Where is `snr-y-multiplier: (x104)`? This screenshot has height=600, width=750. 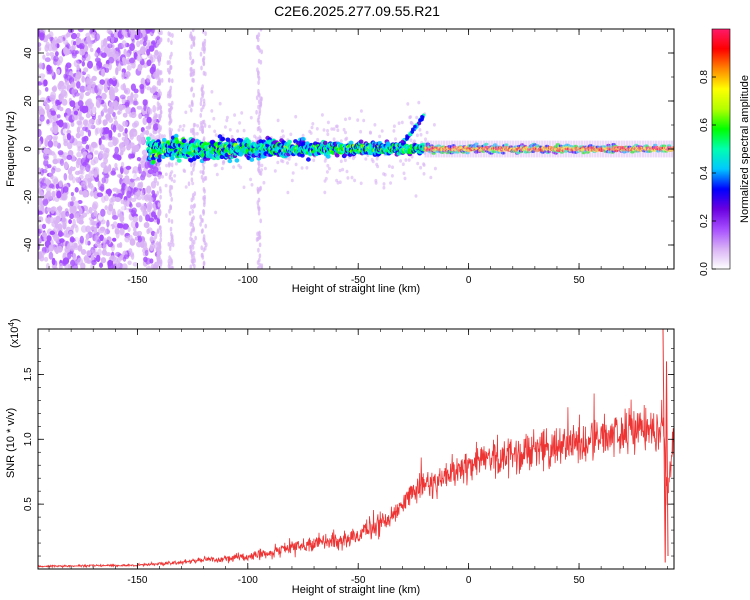
snr-y-multiplier: (x104) is located at coordinates (14, 333).